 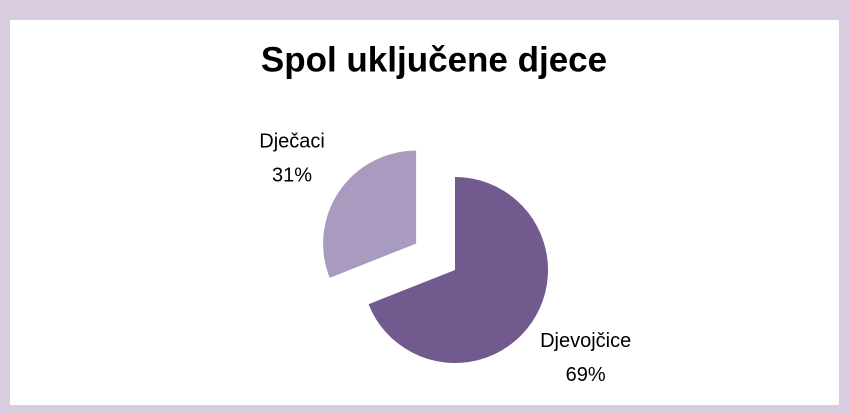 What do you see at coordinates (585, 341) in the screenshot?
I see `slice-label: Djevojčice` at bounding box center [585, 341].